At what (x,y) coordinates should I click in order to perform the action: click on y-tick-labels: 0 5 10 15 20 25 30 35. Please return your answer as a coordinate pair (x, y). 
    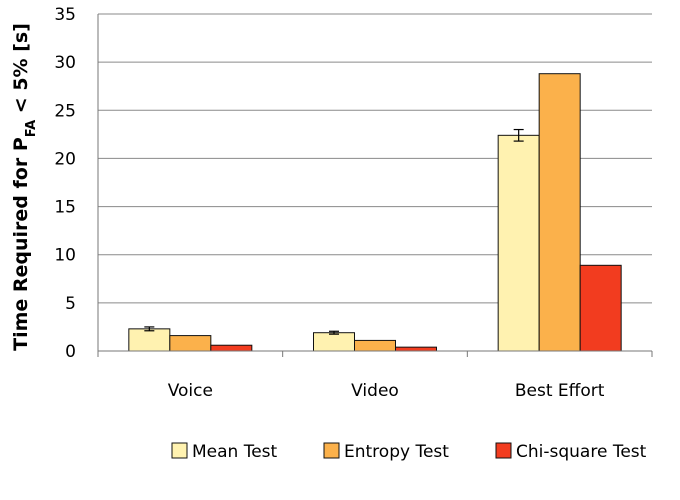
    Looking at the image, I should click on (65, 183).